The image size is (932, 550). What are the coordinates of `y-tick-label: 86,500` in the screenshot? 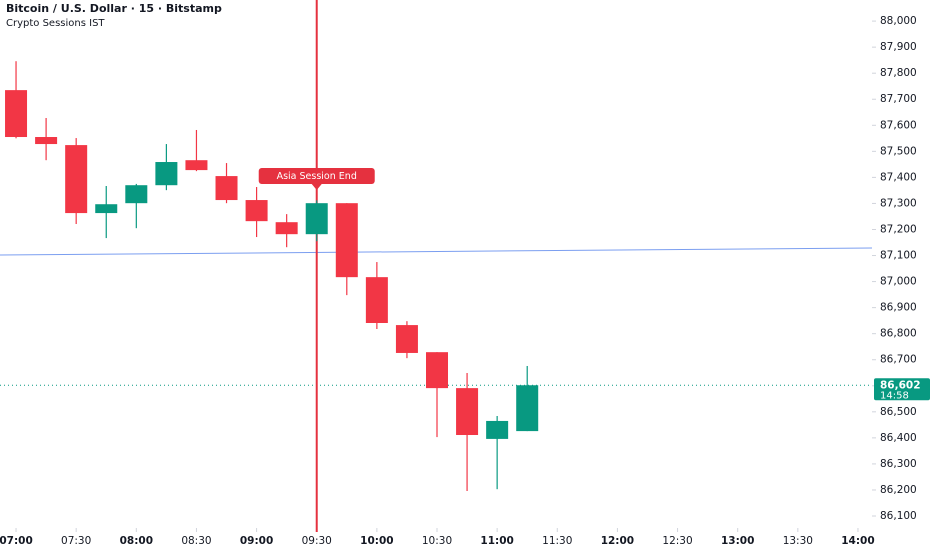 It's located at (898, 412).